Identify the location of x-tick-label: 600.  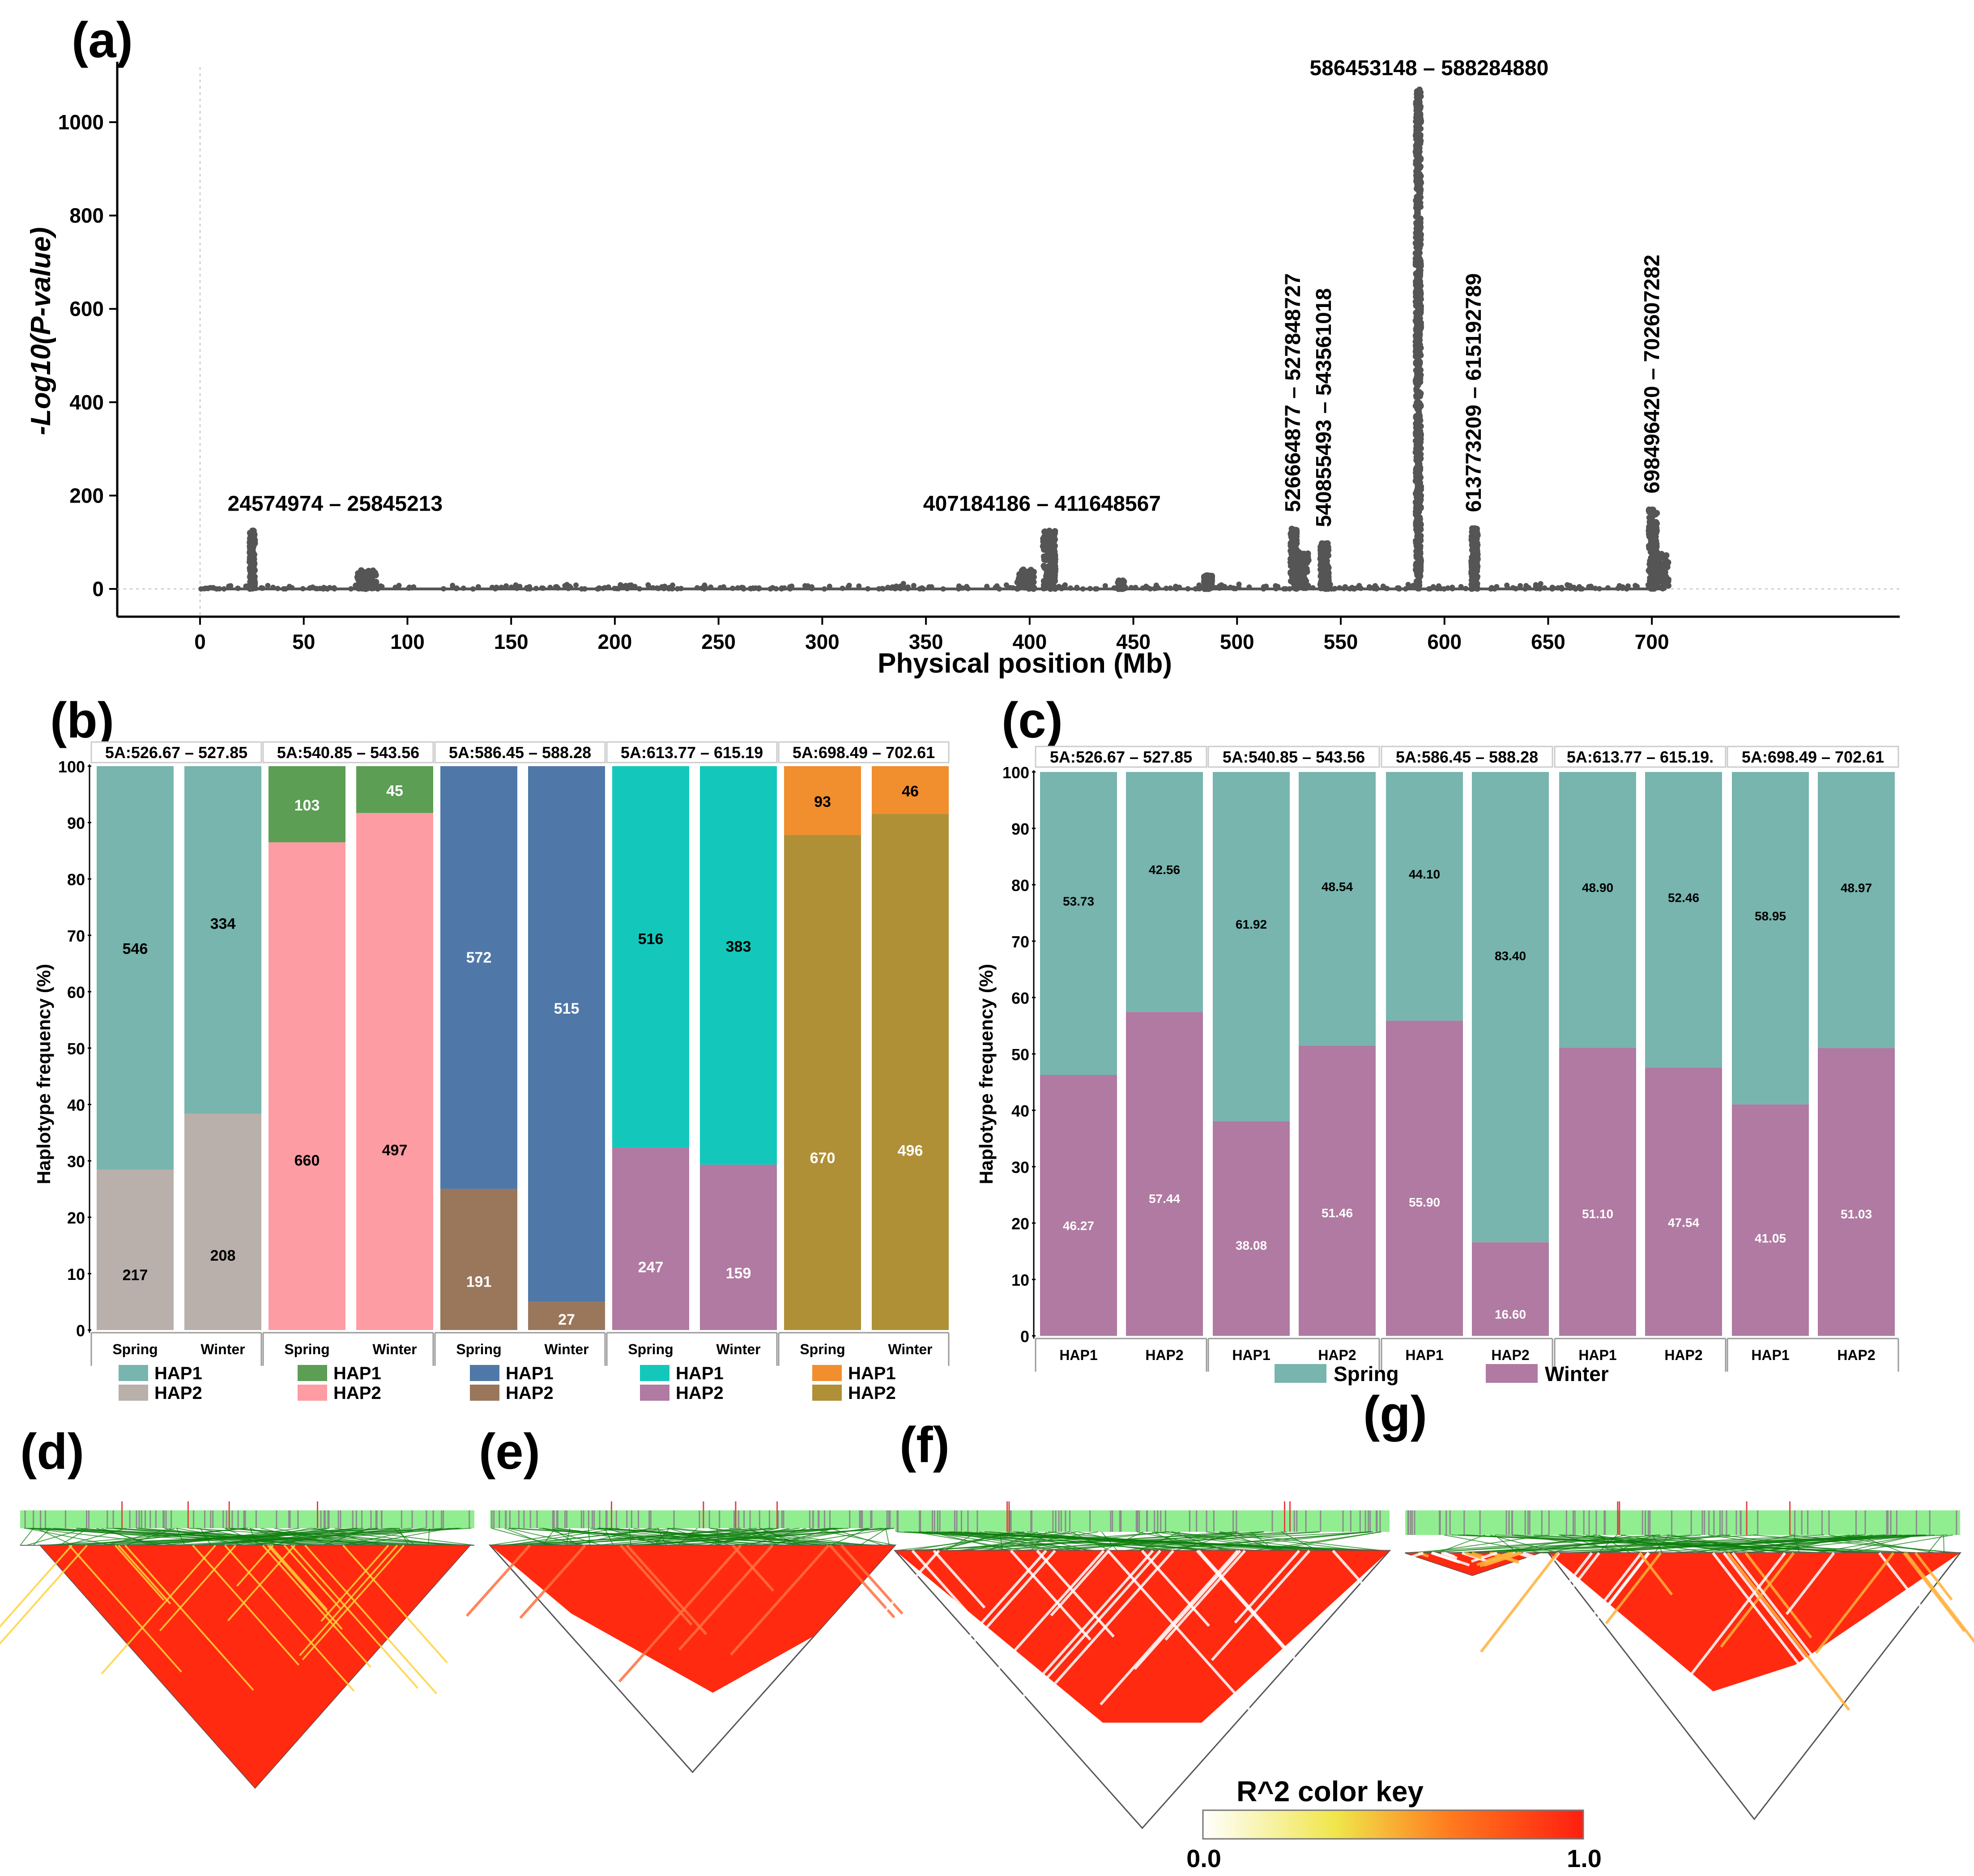
(1444, 641).